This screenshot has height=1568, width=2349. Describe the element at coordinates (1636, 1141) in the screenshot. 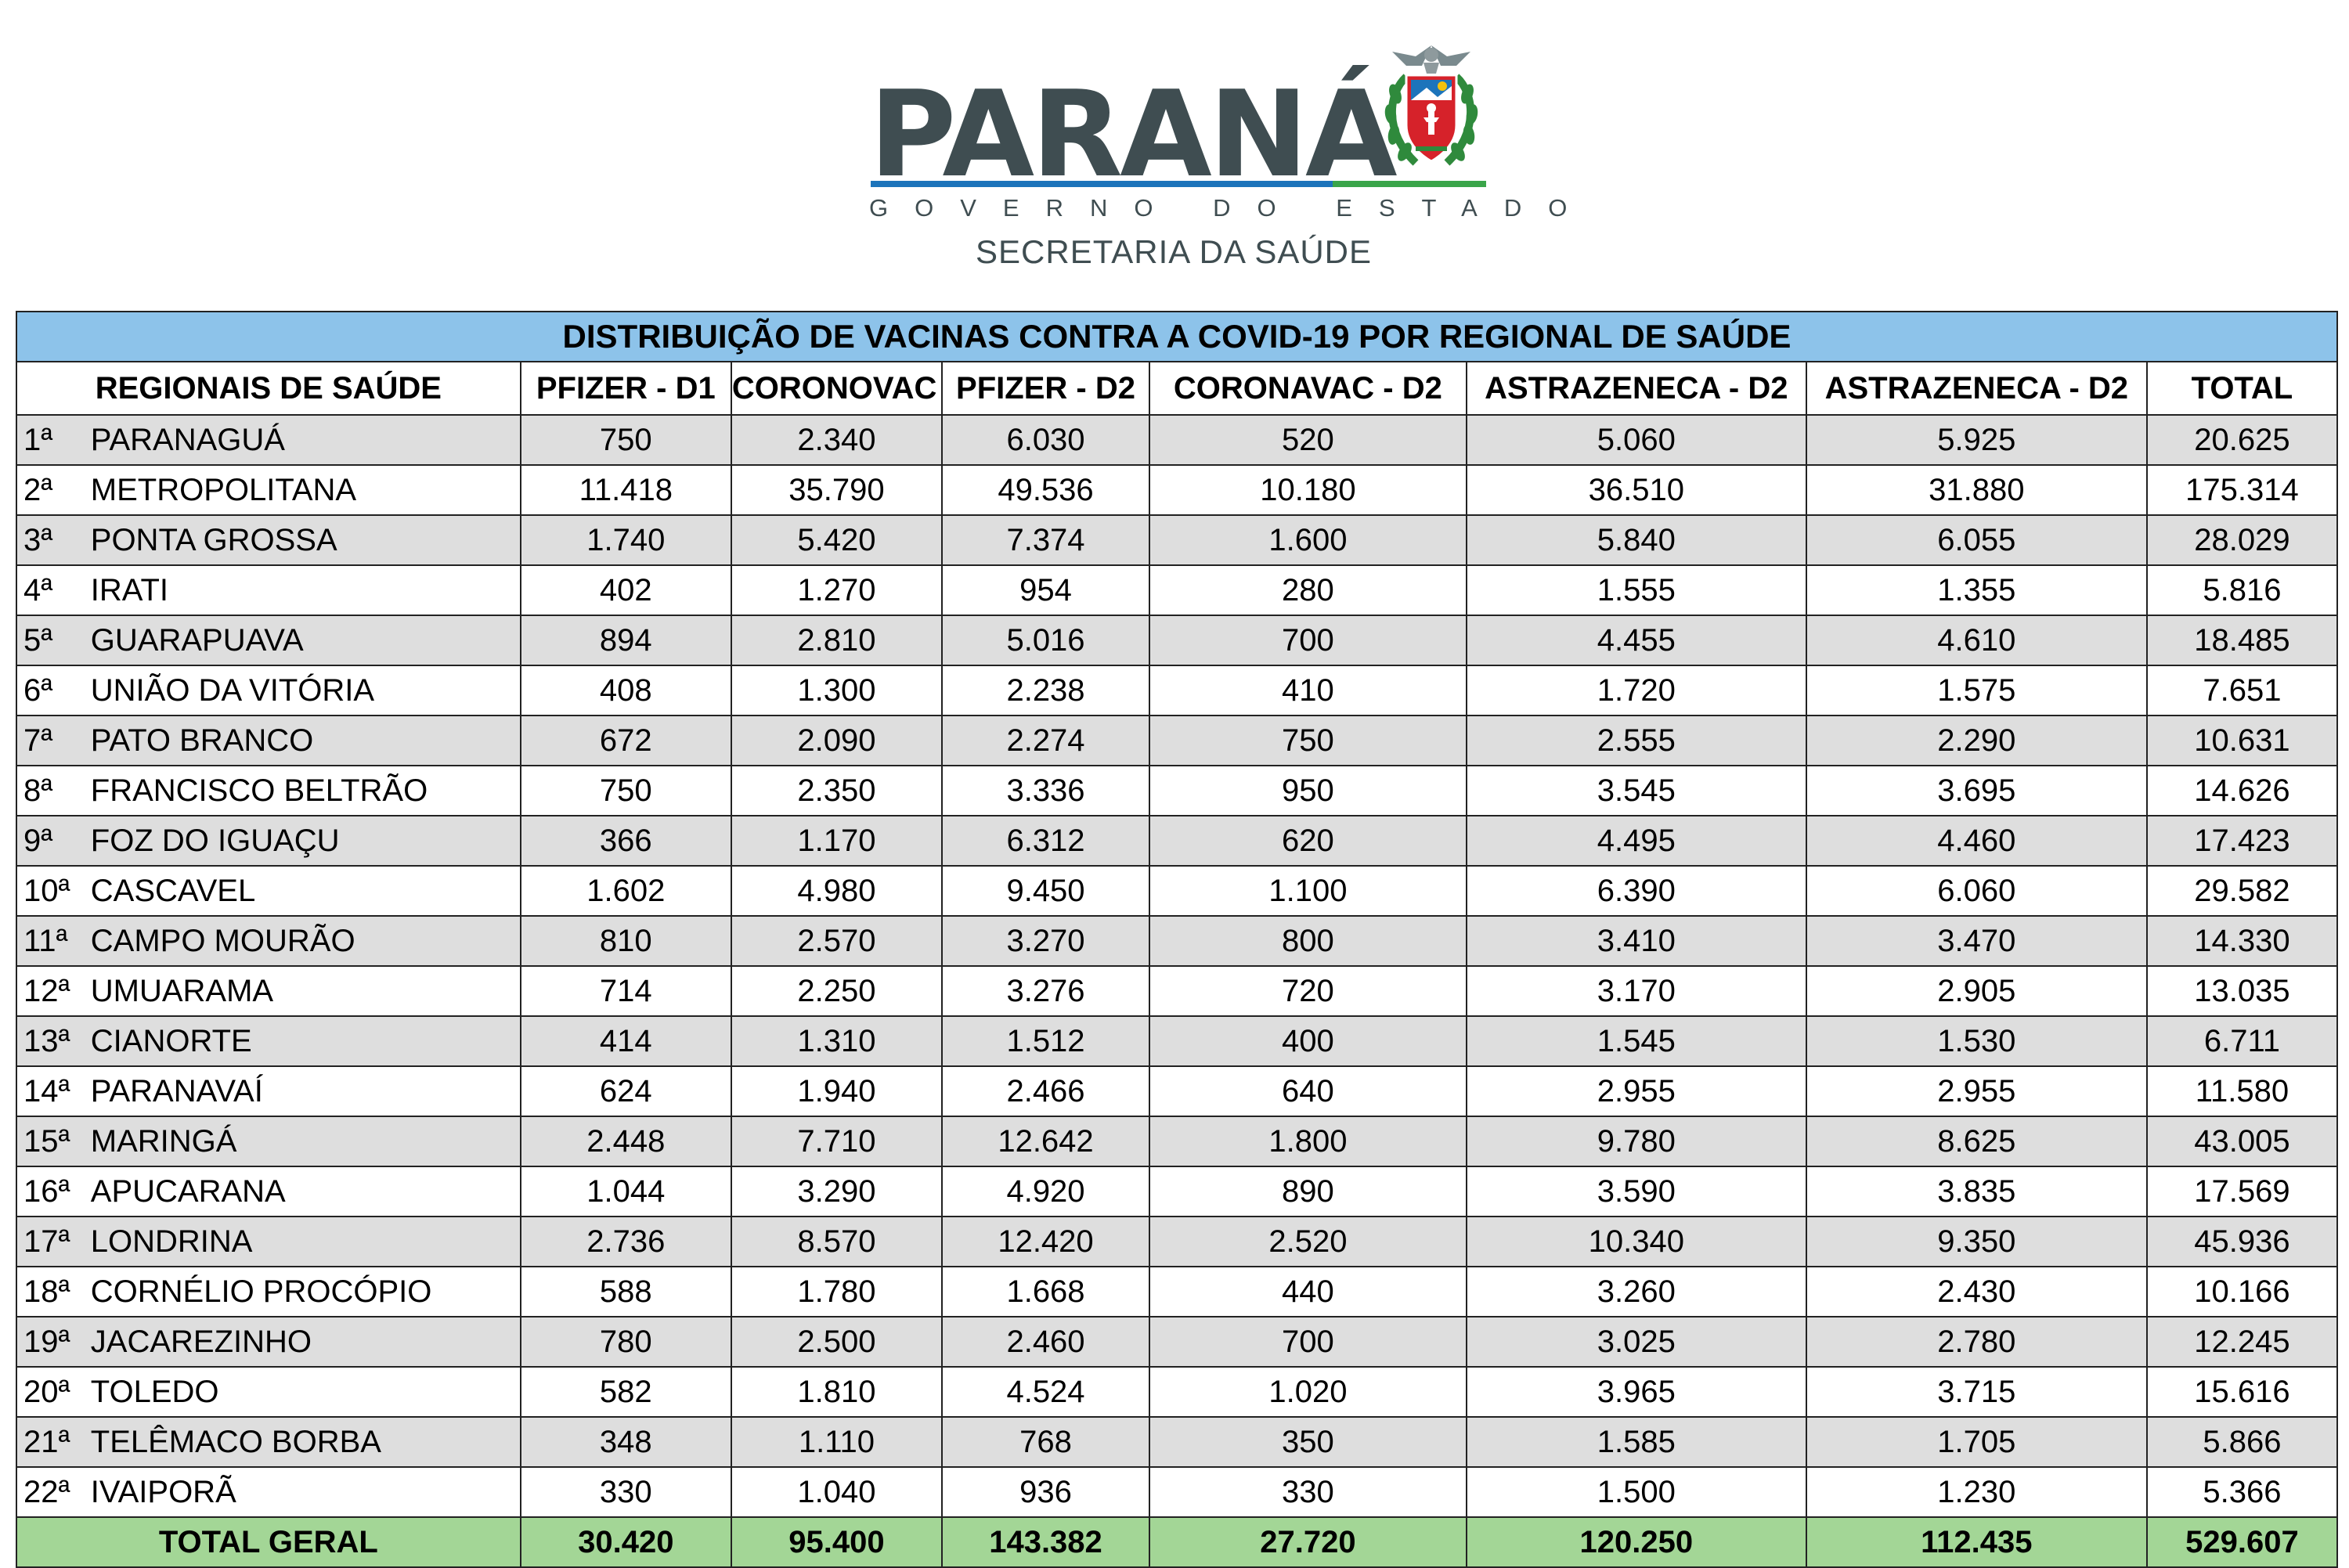

I see `value-cell: 9.780` at that location.